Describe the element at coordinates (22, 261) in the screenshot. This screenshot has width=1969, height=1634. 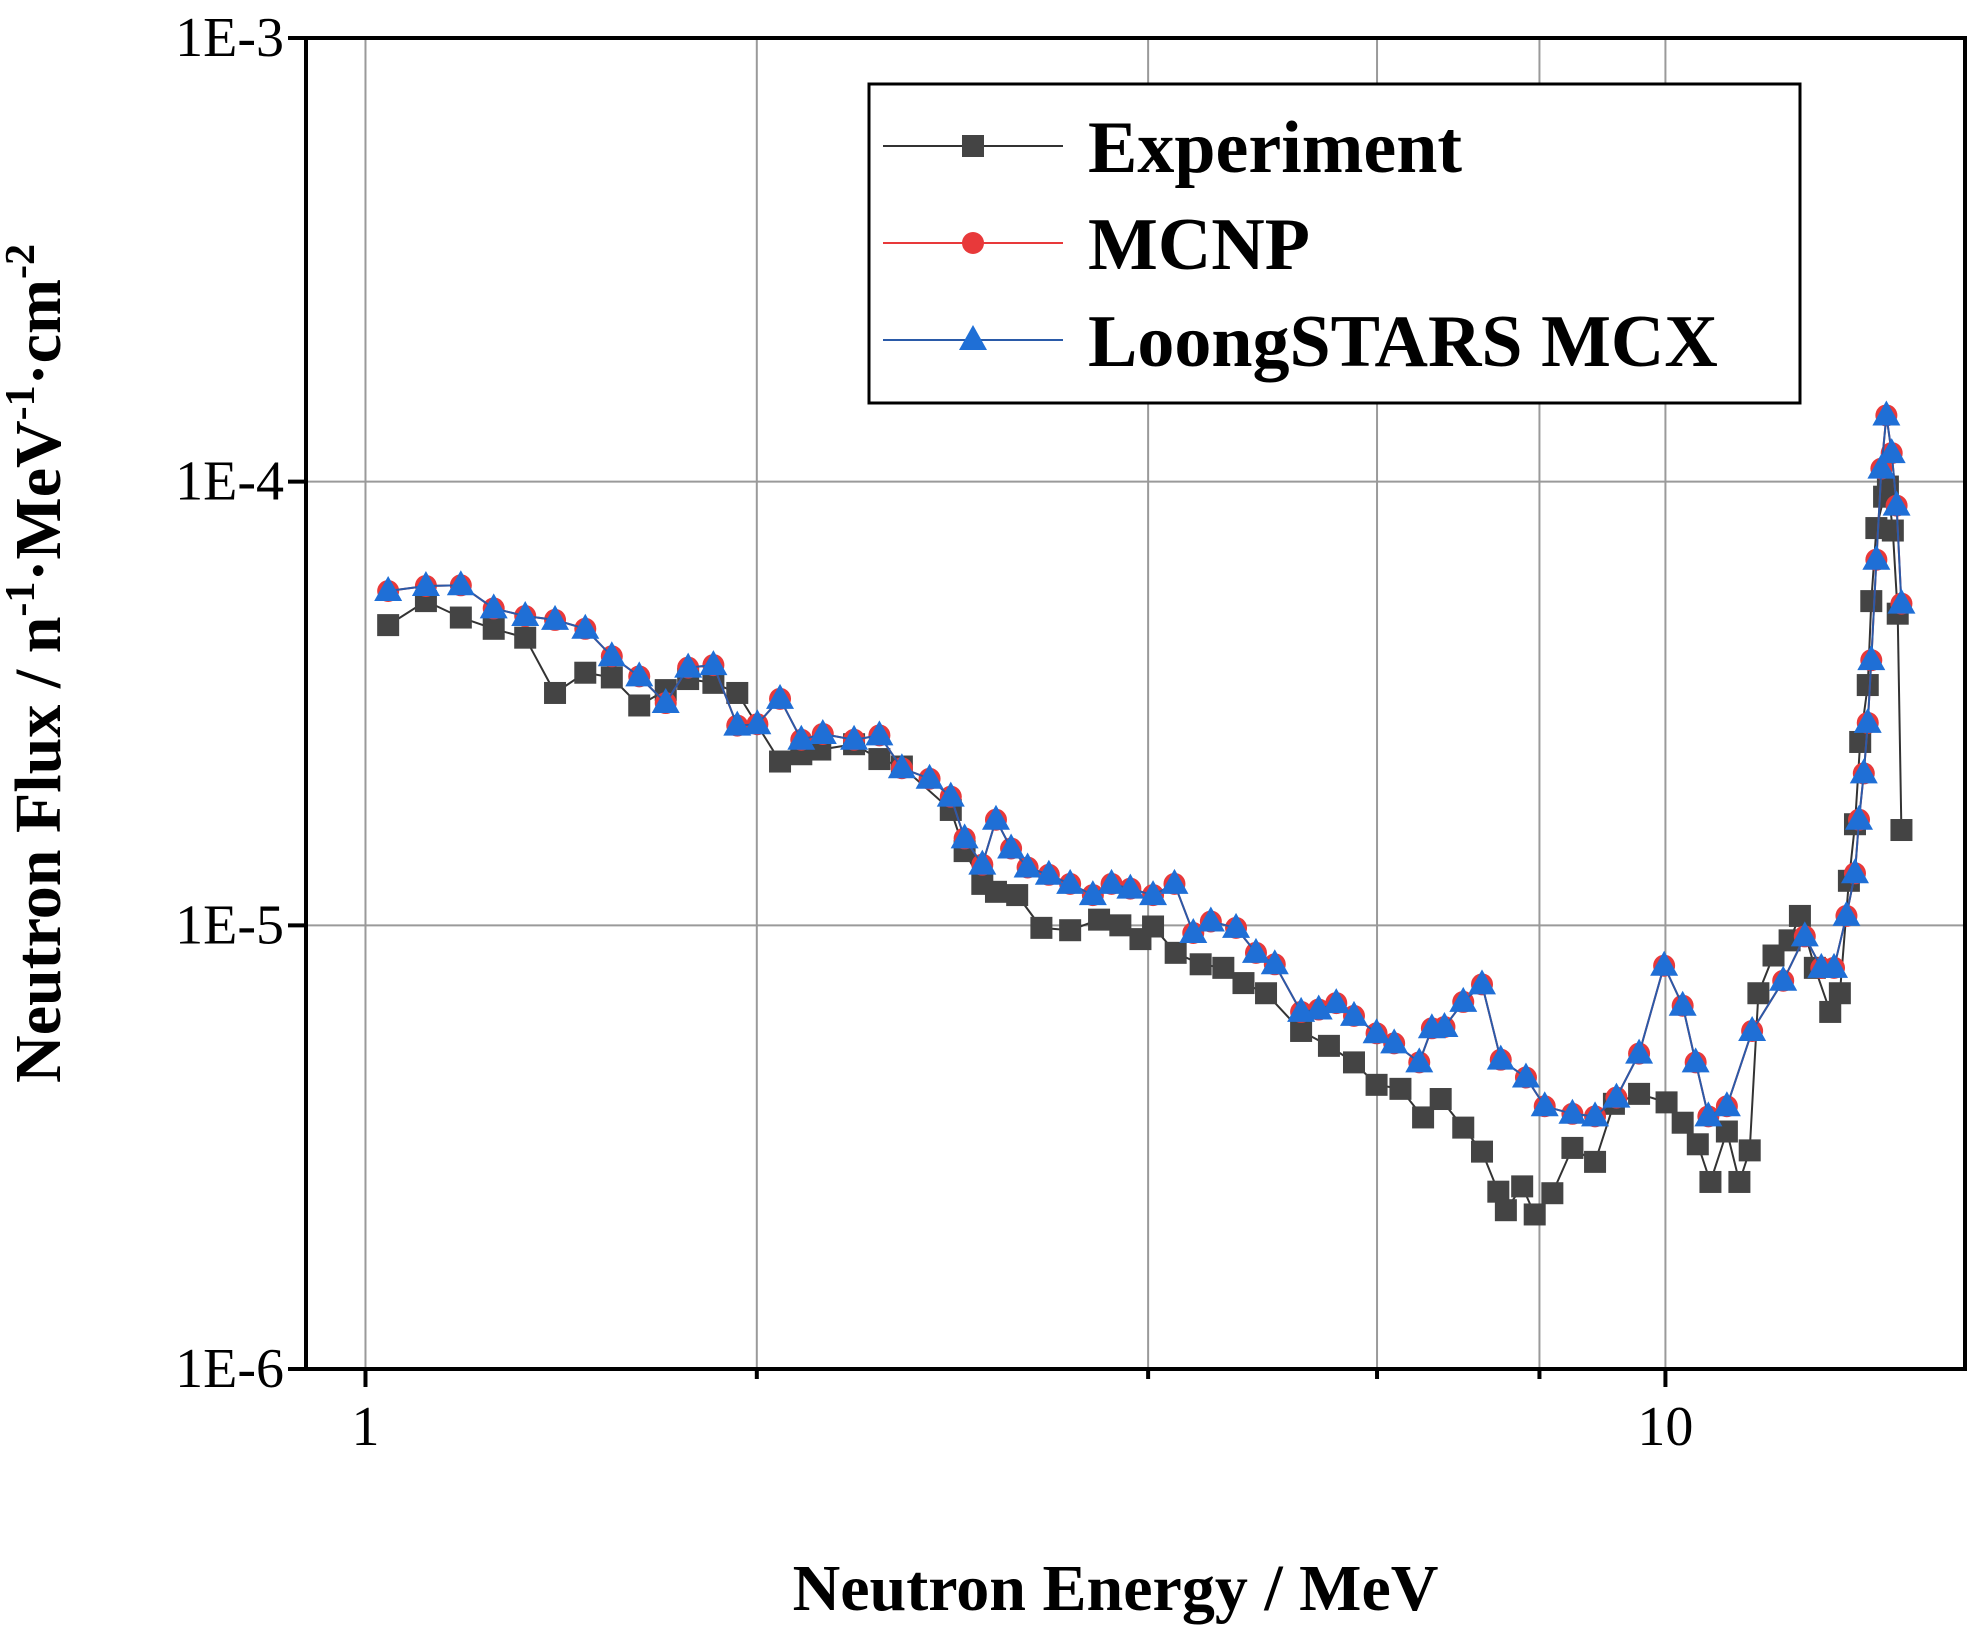
I see `y-axis-title-superscript: -2` at that location.